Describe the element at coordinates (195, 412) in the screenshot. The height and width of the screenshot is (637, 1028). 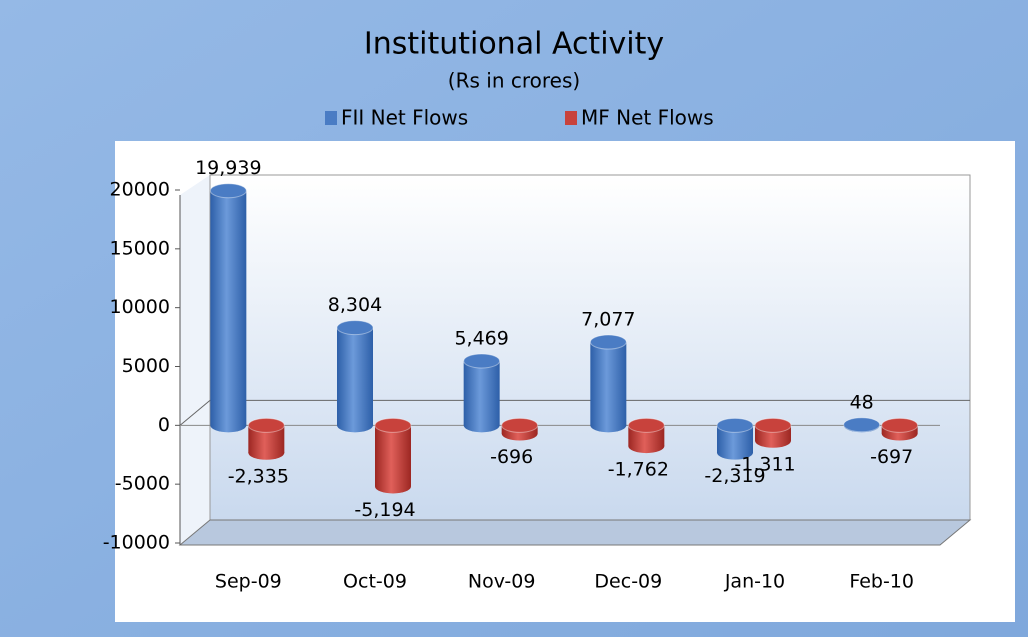
I see `zero-line` at that location.